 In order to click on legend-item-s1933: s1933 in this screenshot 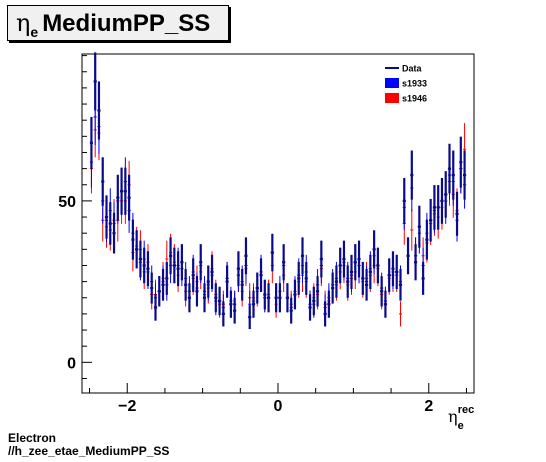, I will do `click(406, 83)`.